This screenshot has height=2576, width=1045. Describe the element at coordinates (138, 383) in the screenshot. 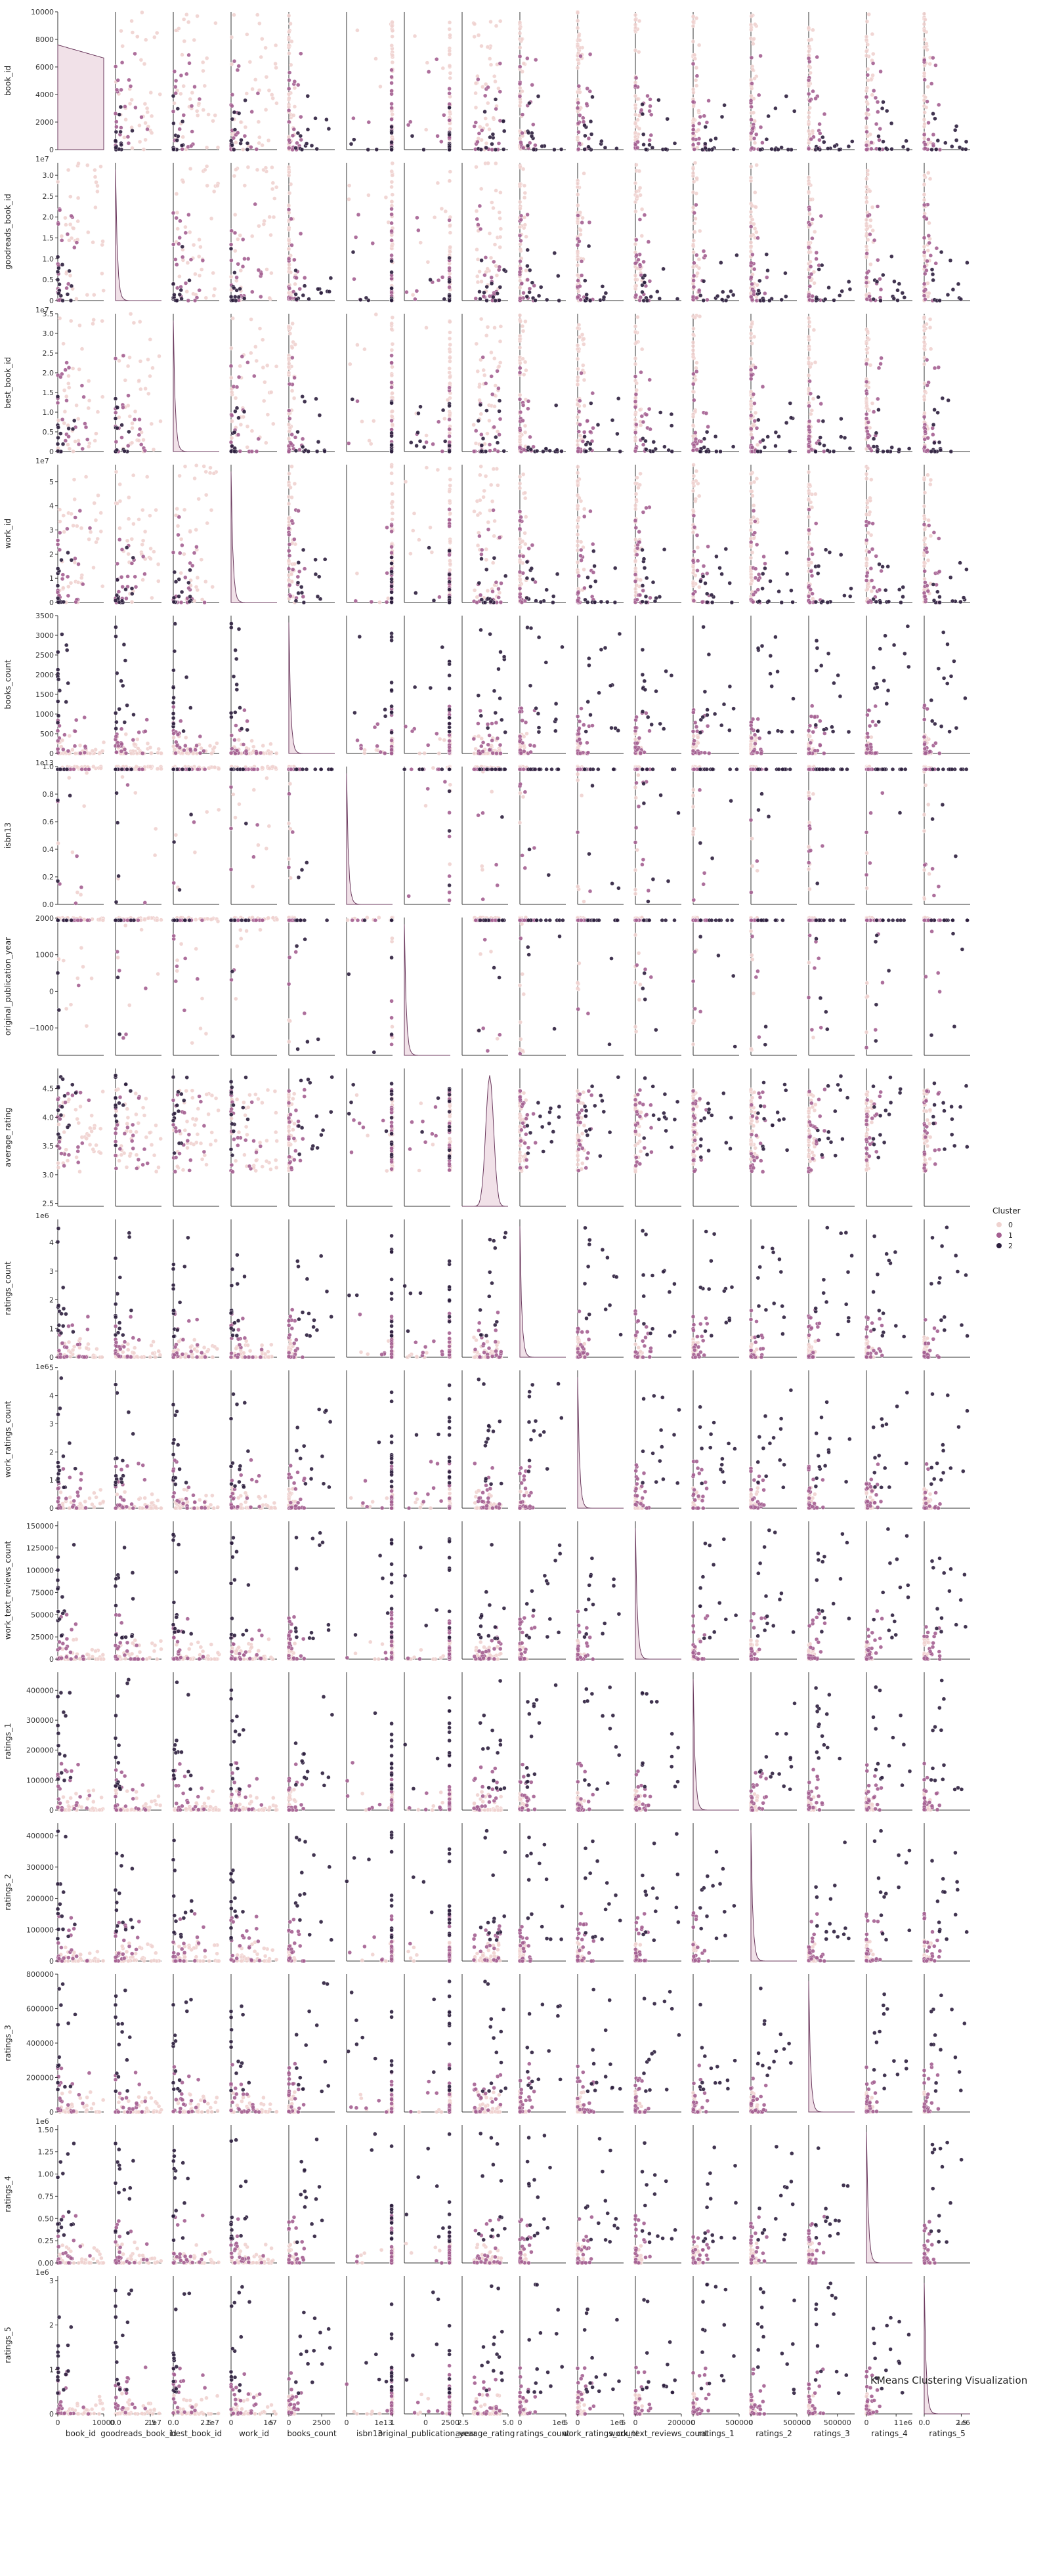

I see `subplot-best_book_id-vs-goodreads_book_id` at that location.